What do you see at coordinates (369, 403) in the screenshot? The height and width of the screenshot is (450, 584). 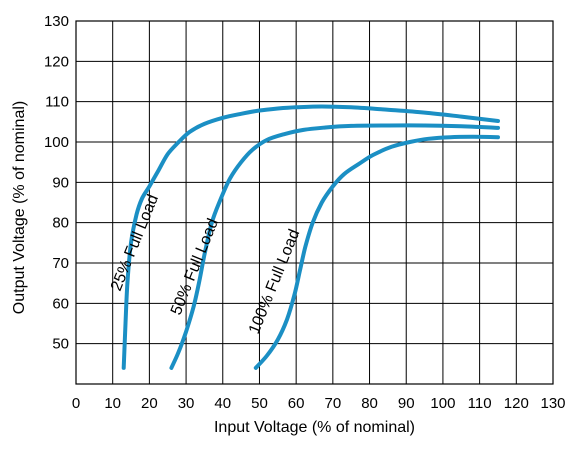 I see `x-tick-label: 80` at bounding box center [369, 403].